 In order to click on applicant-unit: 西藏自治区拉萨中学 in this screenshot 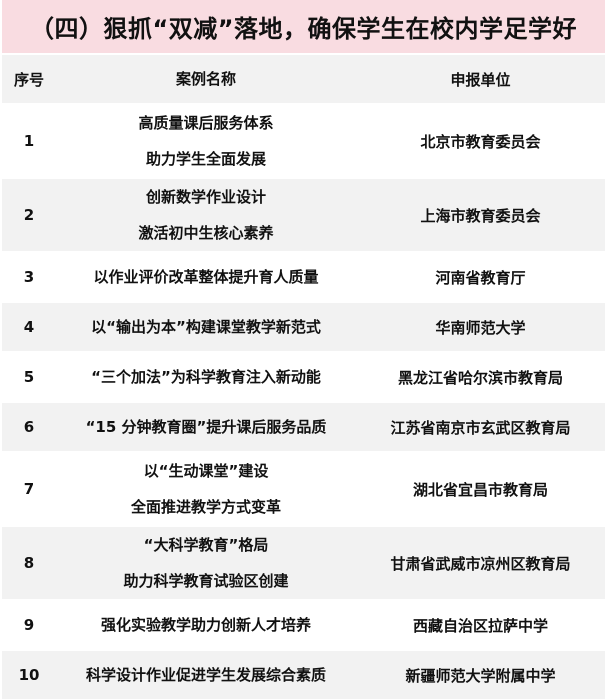, I will do `click(480, 625)`.